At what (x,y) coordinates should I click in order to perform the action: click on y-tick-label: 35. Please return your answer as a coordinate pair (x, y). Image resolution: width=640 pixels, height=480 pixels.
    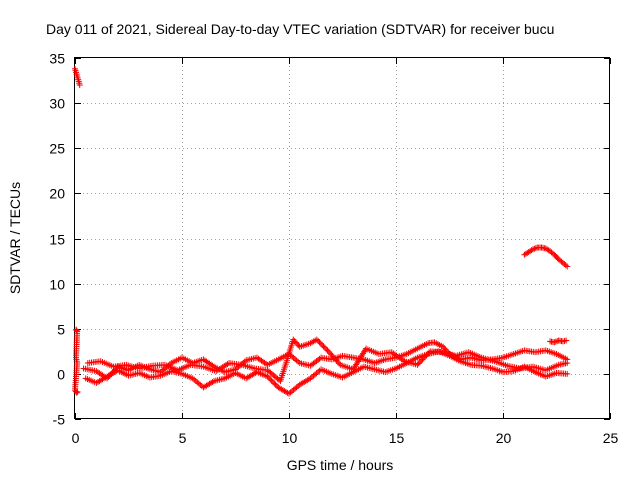
    Looking at the image, I should click on (57, 59).